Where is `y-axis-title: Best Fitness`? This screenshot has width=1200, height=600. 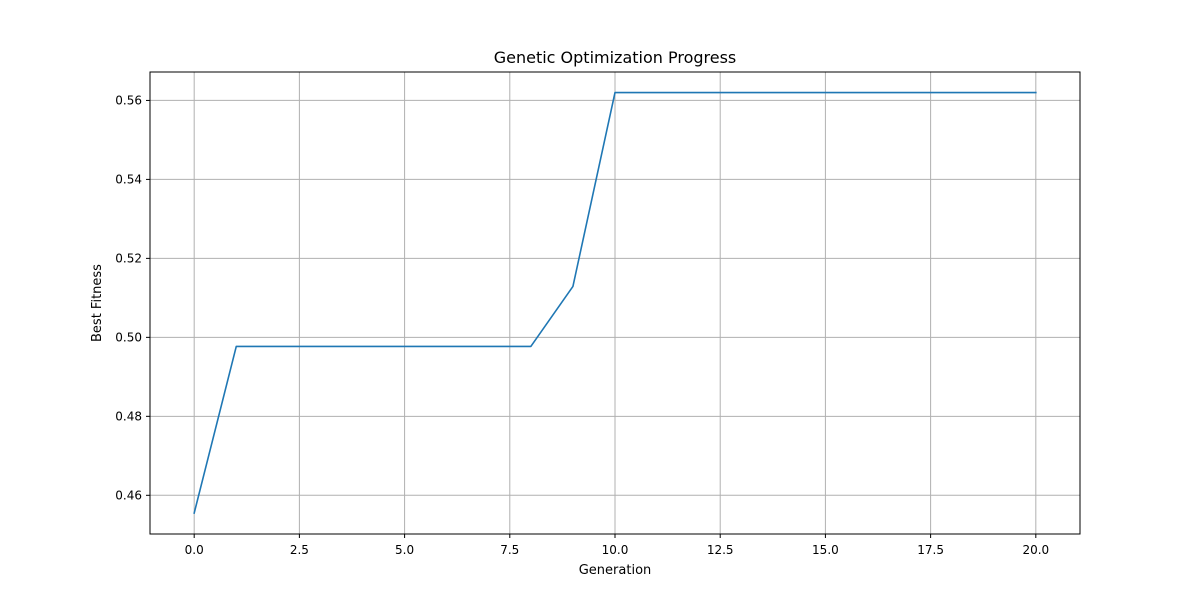 y-axis-title: Best Fitness is located at coordinates (97, 303).